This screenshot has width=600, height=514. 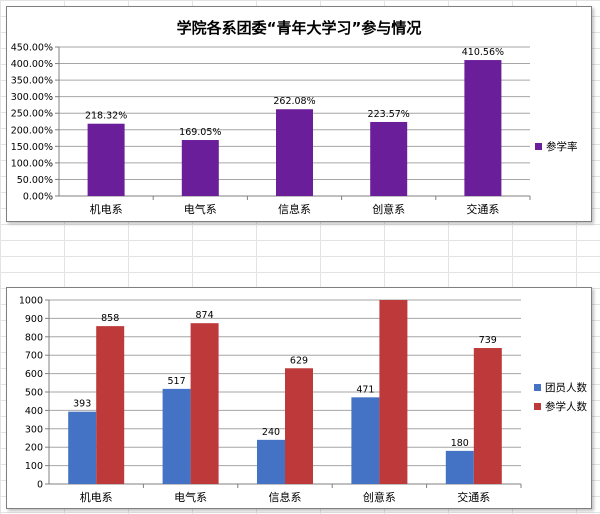 What do you see at coordinates (200, 168) in the screenshot?
I see `bar-参学率-电气系` at bounding box center [200, 168].